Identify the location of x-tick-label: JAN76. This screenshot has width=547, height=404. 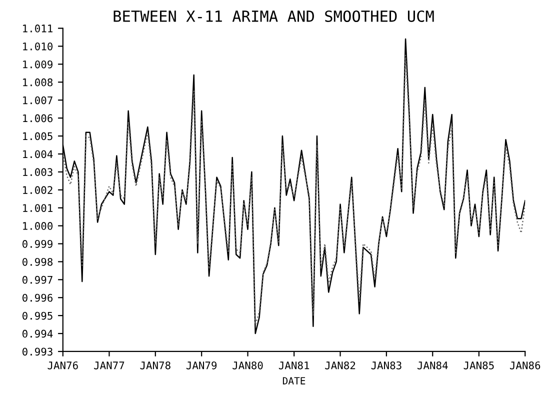
(63, 365).